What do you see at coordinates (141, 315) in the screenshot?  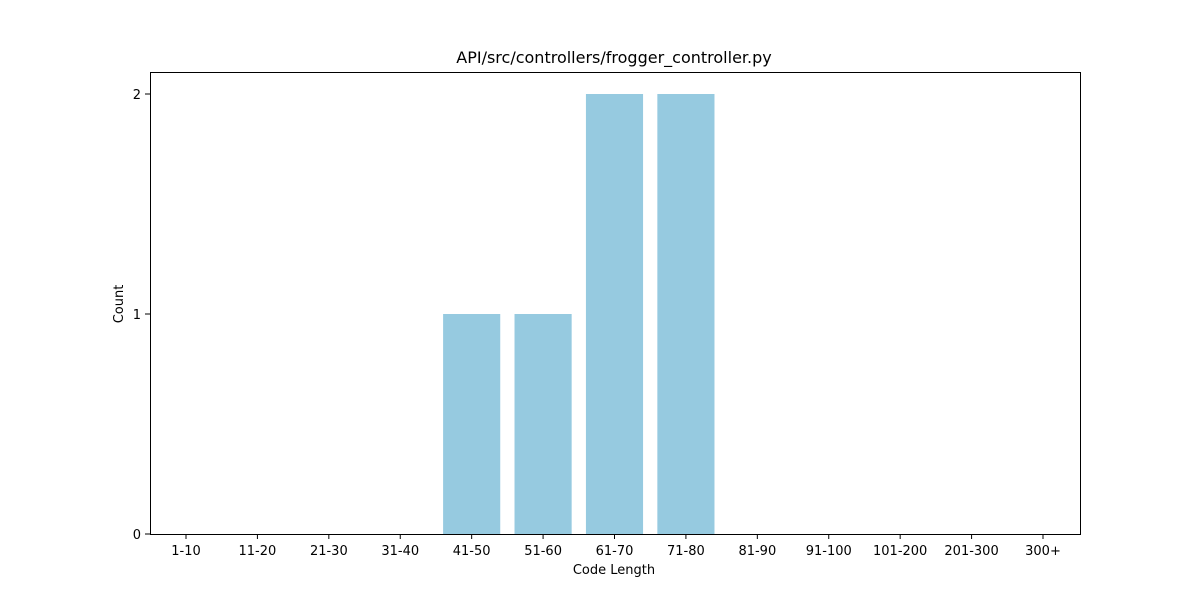 I see `y-axis-ticks: 0 1 2` at bounding box center [141, 315].